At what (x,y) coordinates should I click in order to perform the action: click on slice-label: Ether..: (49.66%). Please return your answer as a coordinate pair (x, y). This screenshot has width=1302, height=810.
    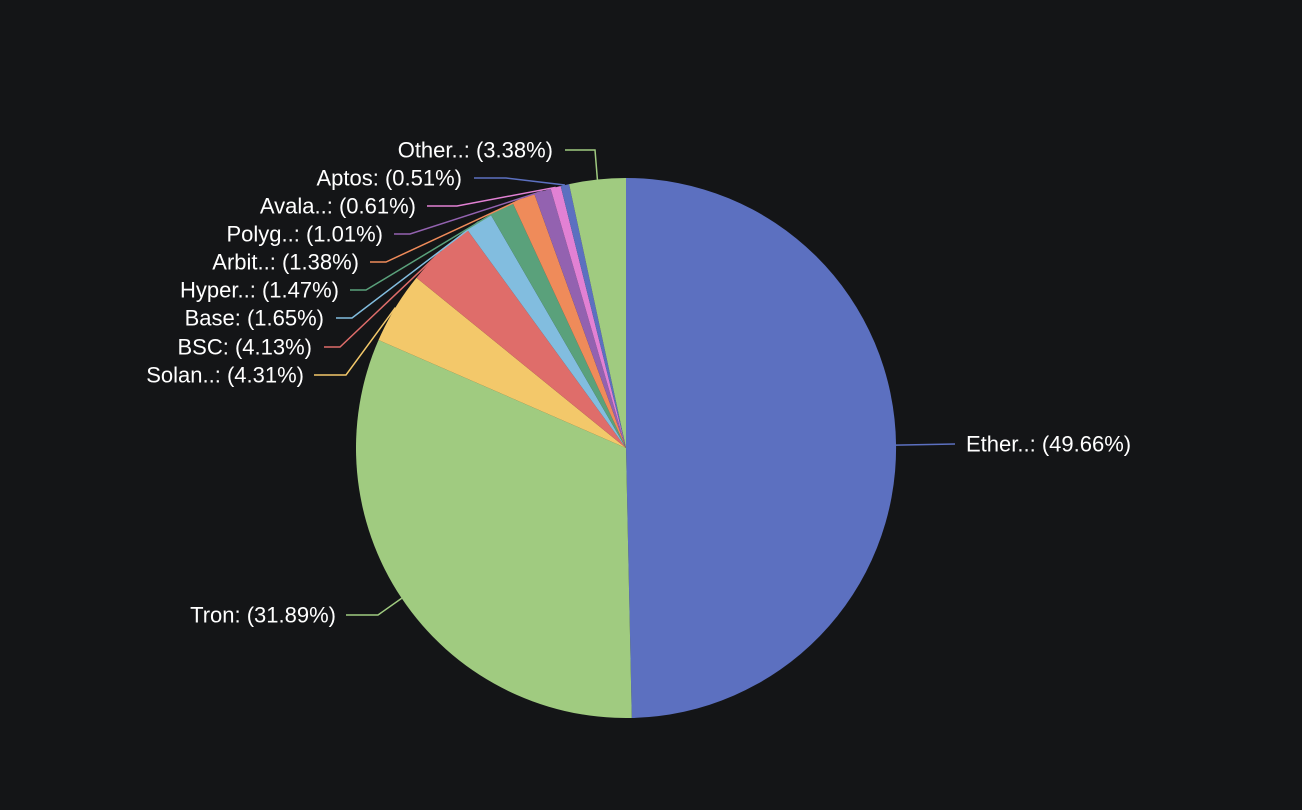
    Looking at the image, I should click on (1048, 444).